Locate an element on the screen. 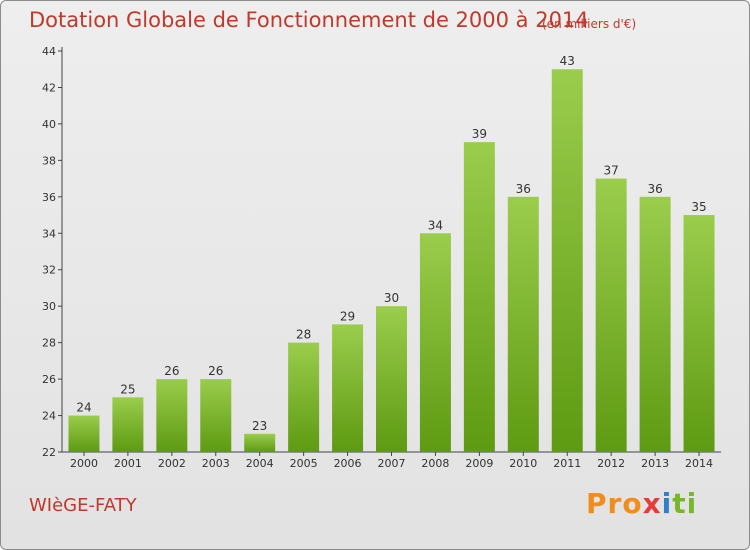  bar-2006 is located at coordinates (348, 388).